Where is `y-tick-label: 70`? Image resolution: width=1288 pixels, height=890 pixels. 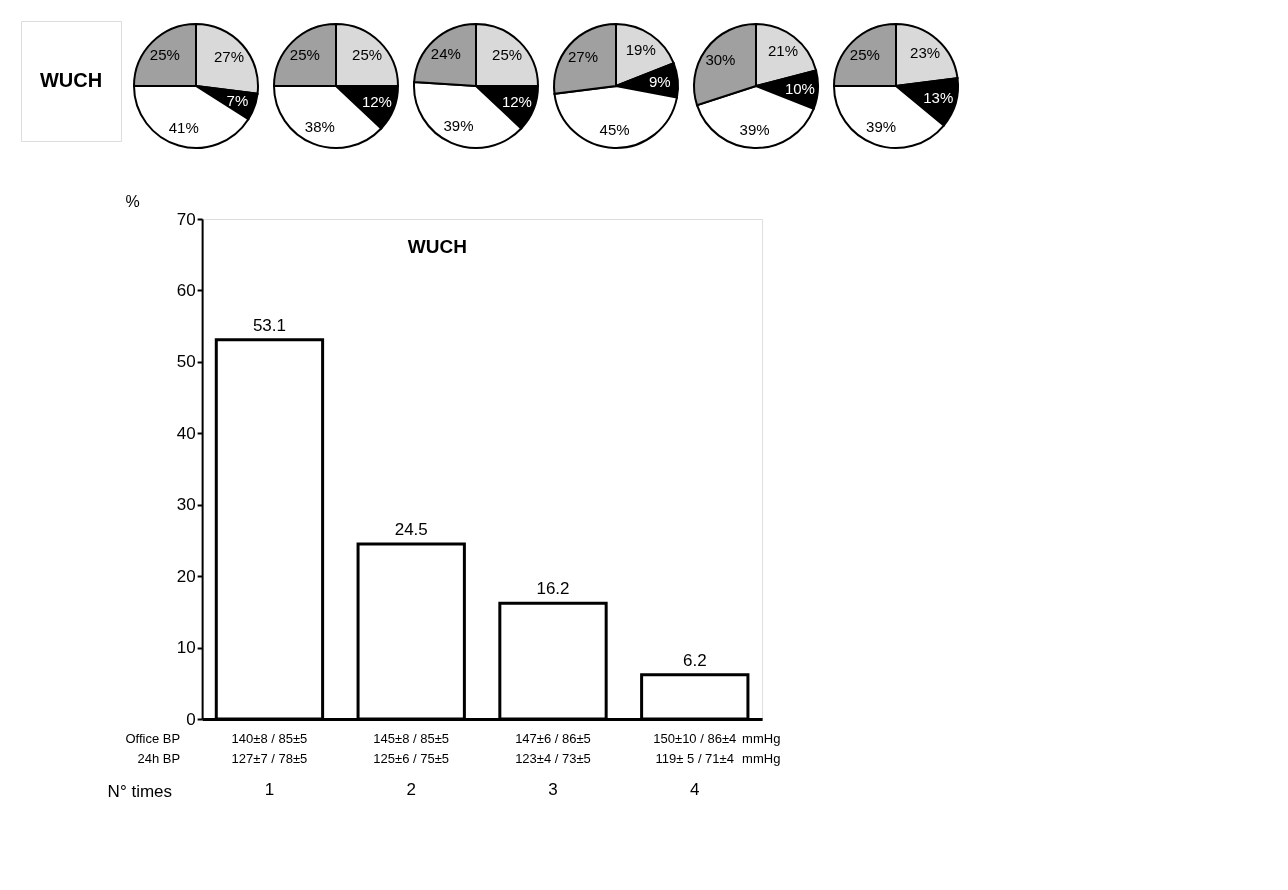 y-tick-label: 70 is located at coordinates (186, 219).